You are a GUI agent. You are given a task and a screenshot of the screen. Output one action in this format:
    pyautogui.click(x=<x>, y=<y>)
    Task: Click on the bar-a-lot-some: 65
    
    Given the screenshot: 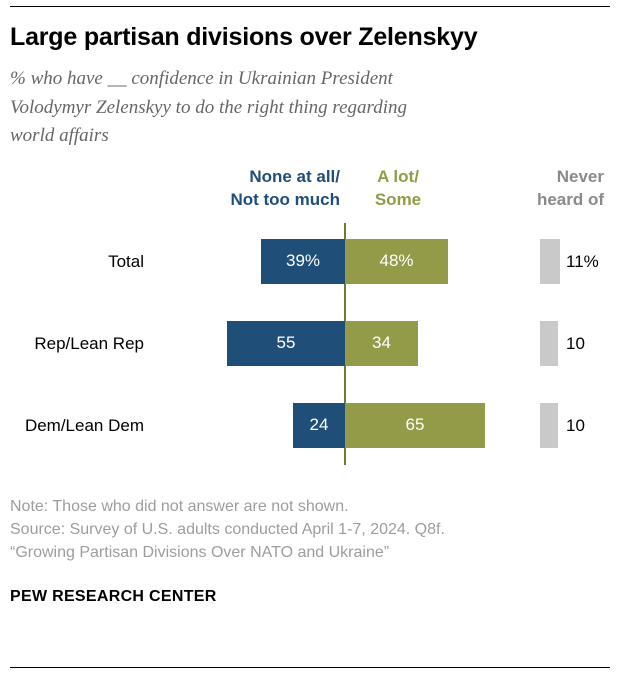 What is the action you would take?
    pyautogui.click(x=415, y=425)
    